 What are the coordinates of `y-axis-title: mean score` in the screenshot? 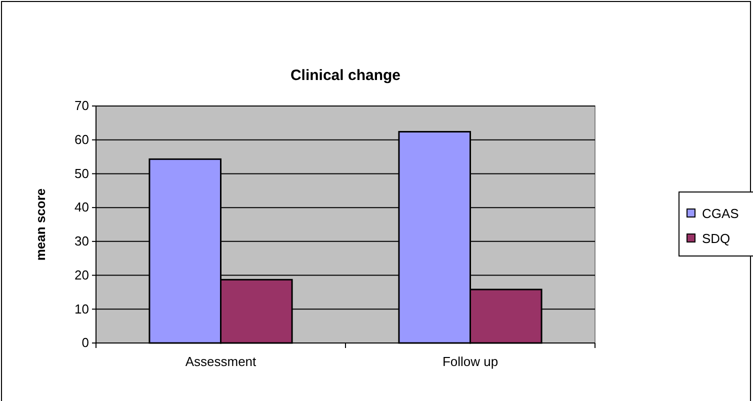 It's located at (40, 224).